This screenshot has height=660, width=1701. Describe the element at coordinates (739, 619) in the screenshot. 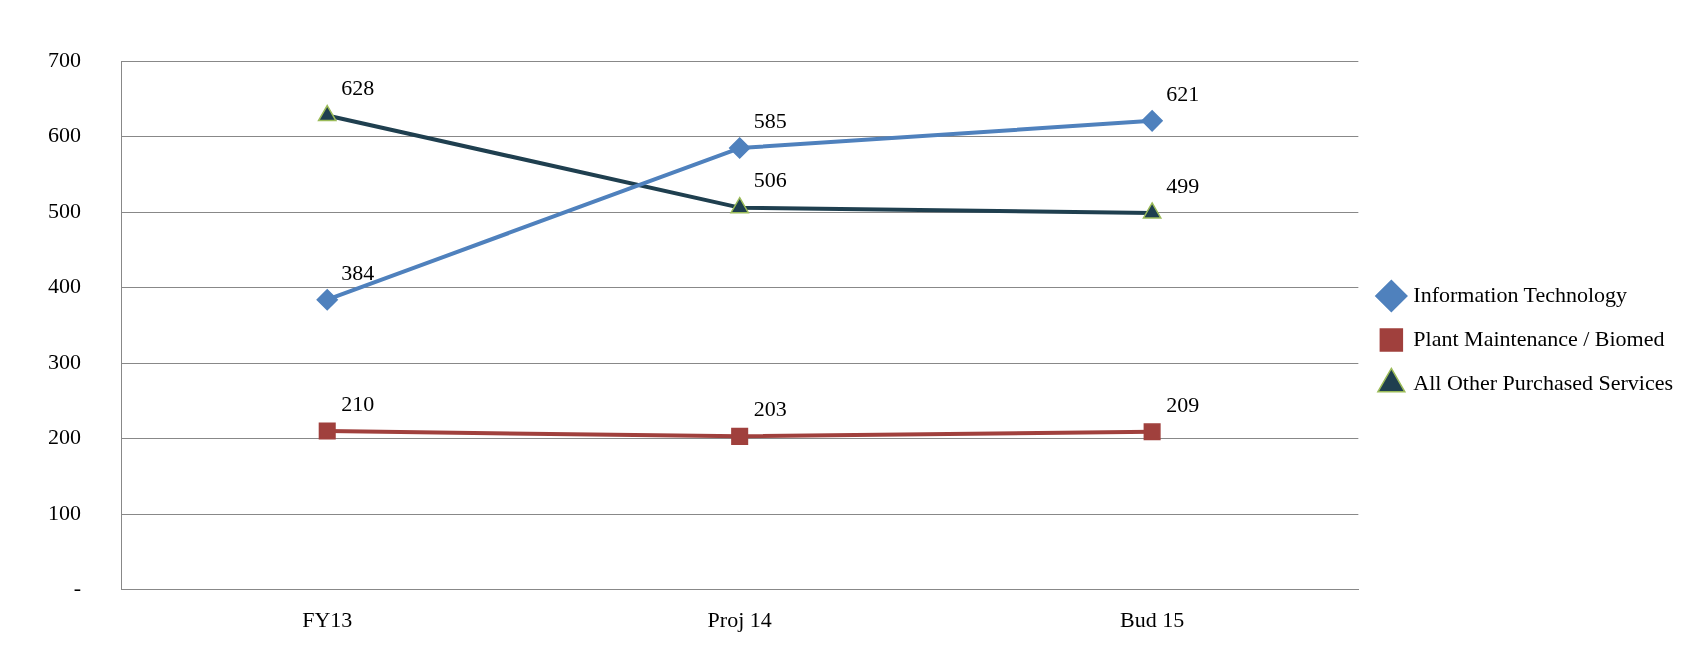

I see `x-tick-label: Proj 14` at that location.